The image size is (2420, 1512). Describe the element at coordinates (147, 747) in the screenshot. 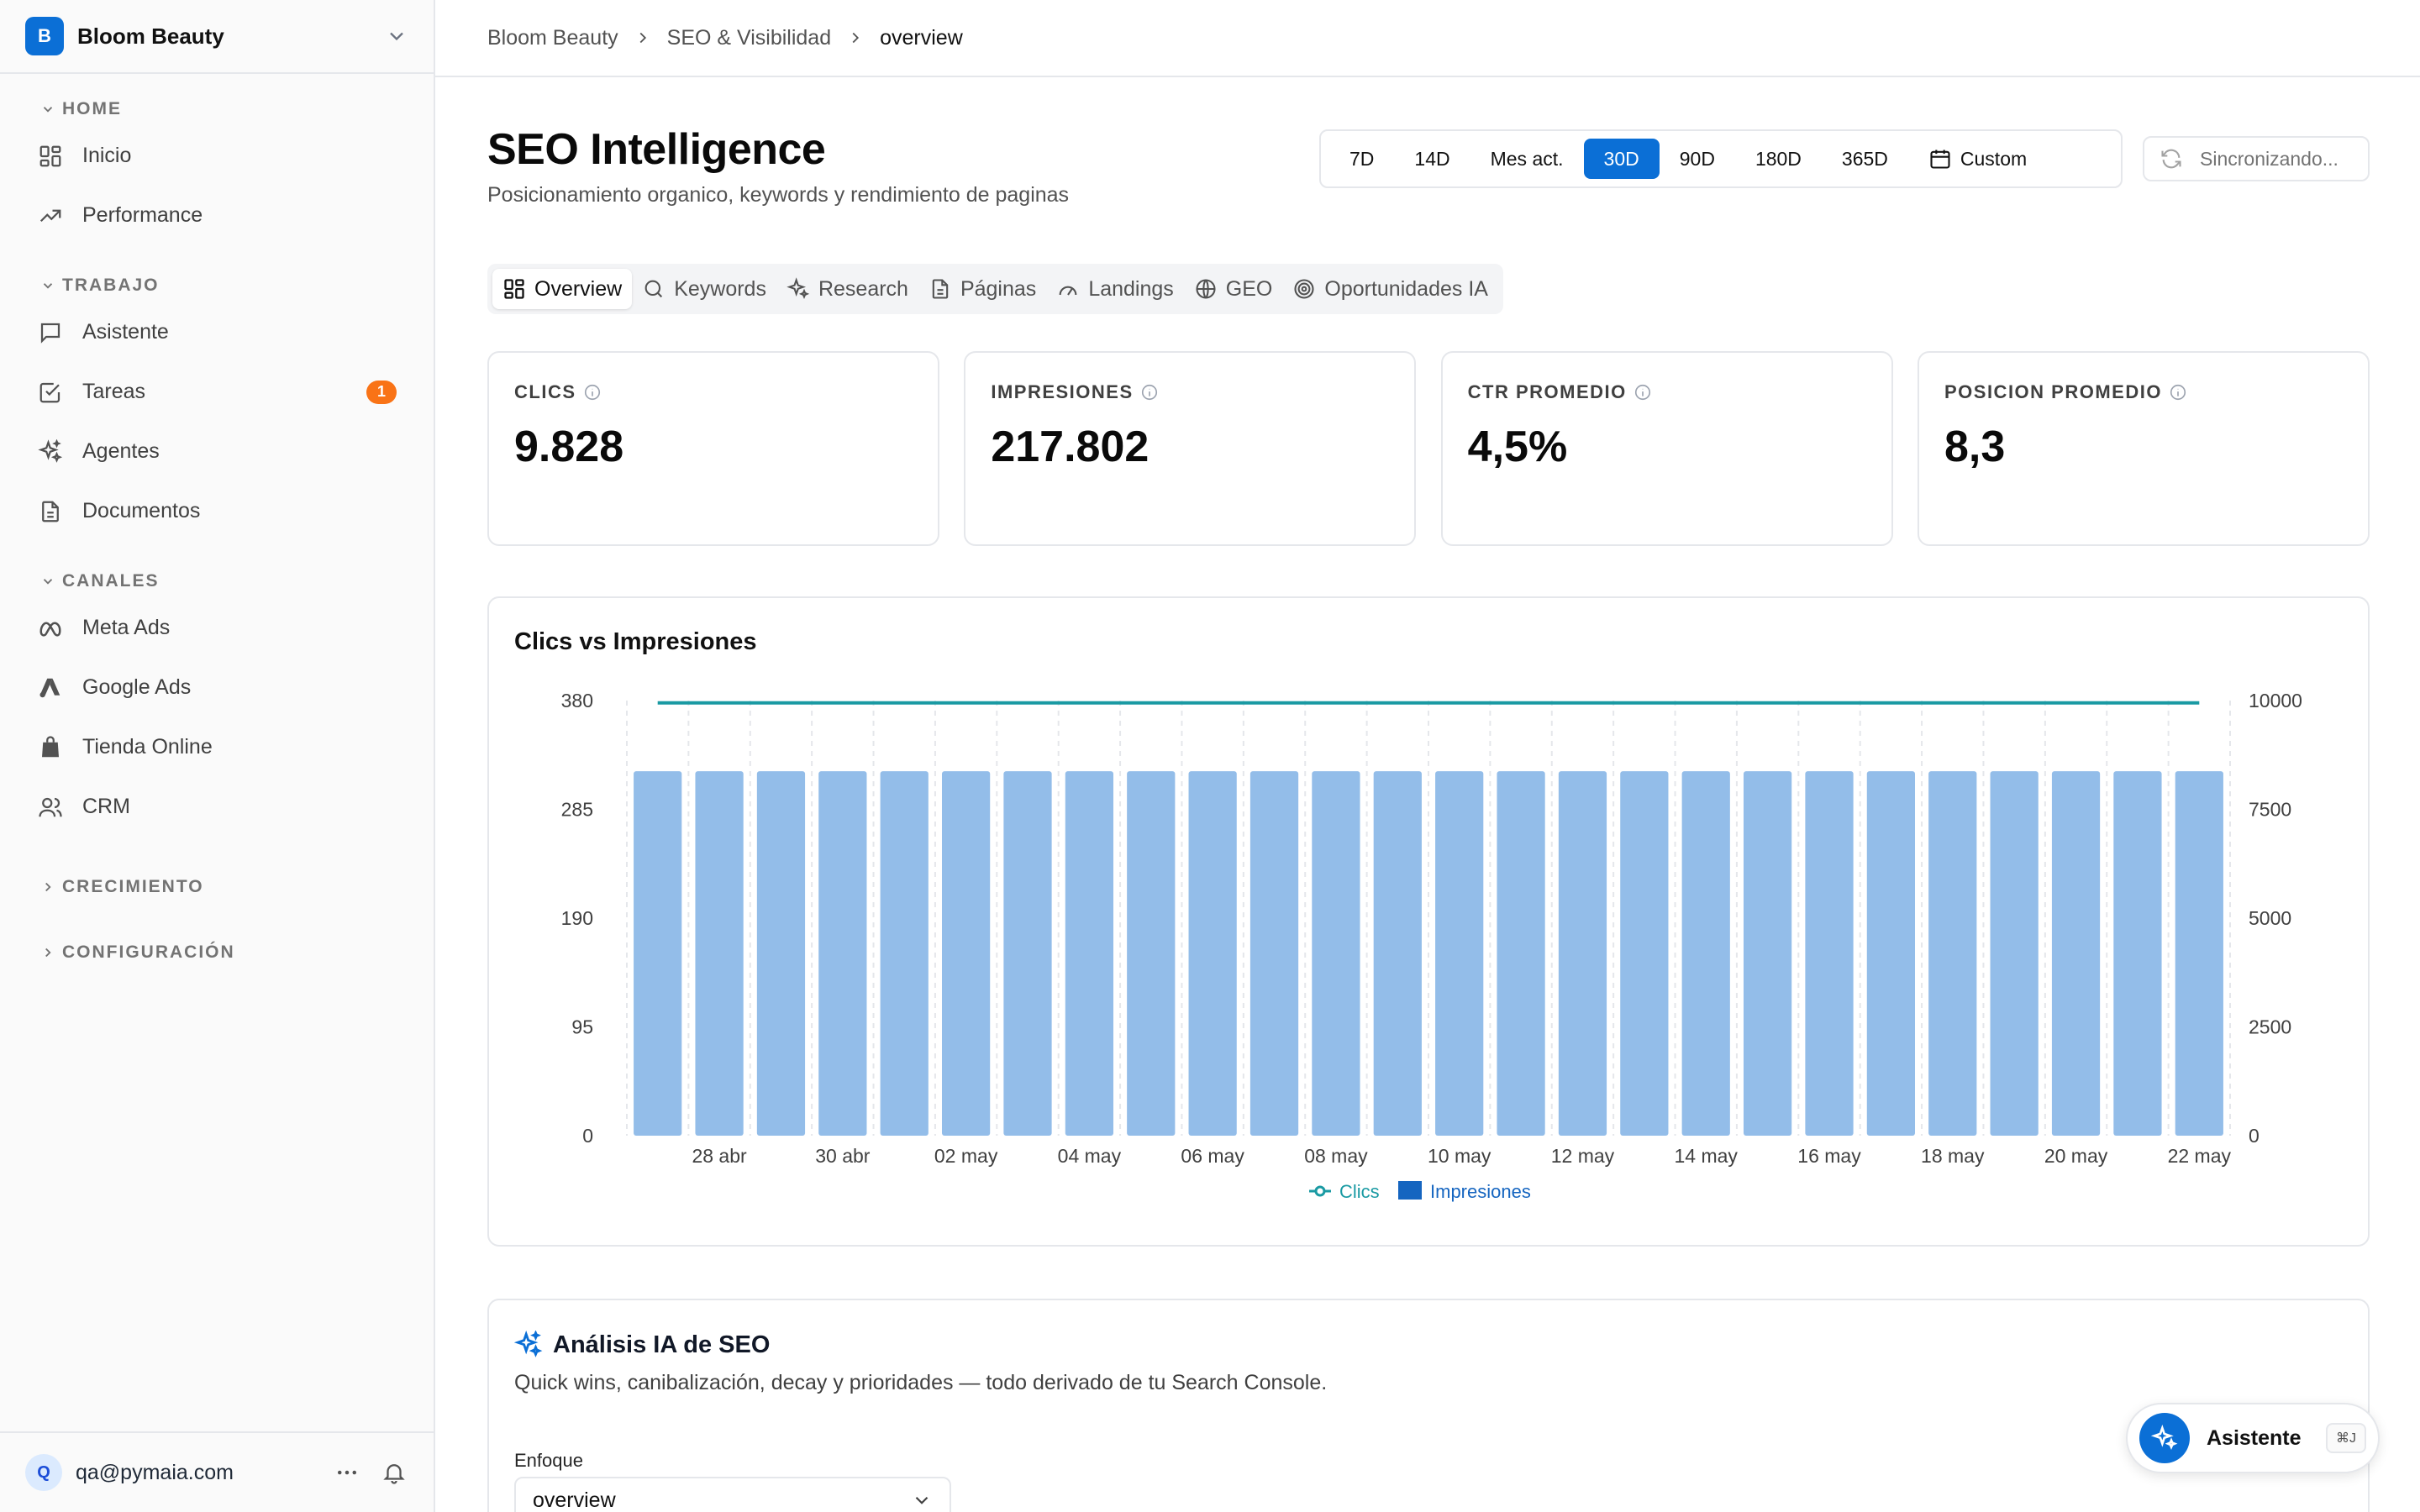

I see `sidebar-item-label: Tienda Online` at that location.